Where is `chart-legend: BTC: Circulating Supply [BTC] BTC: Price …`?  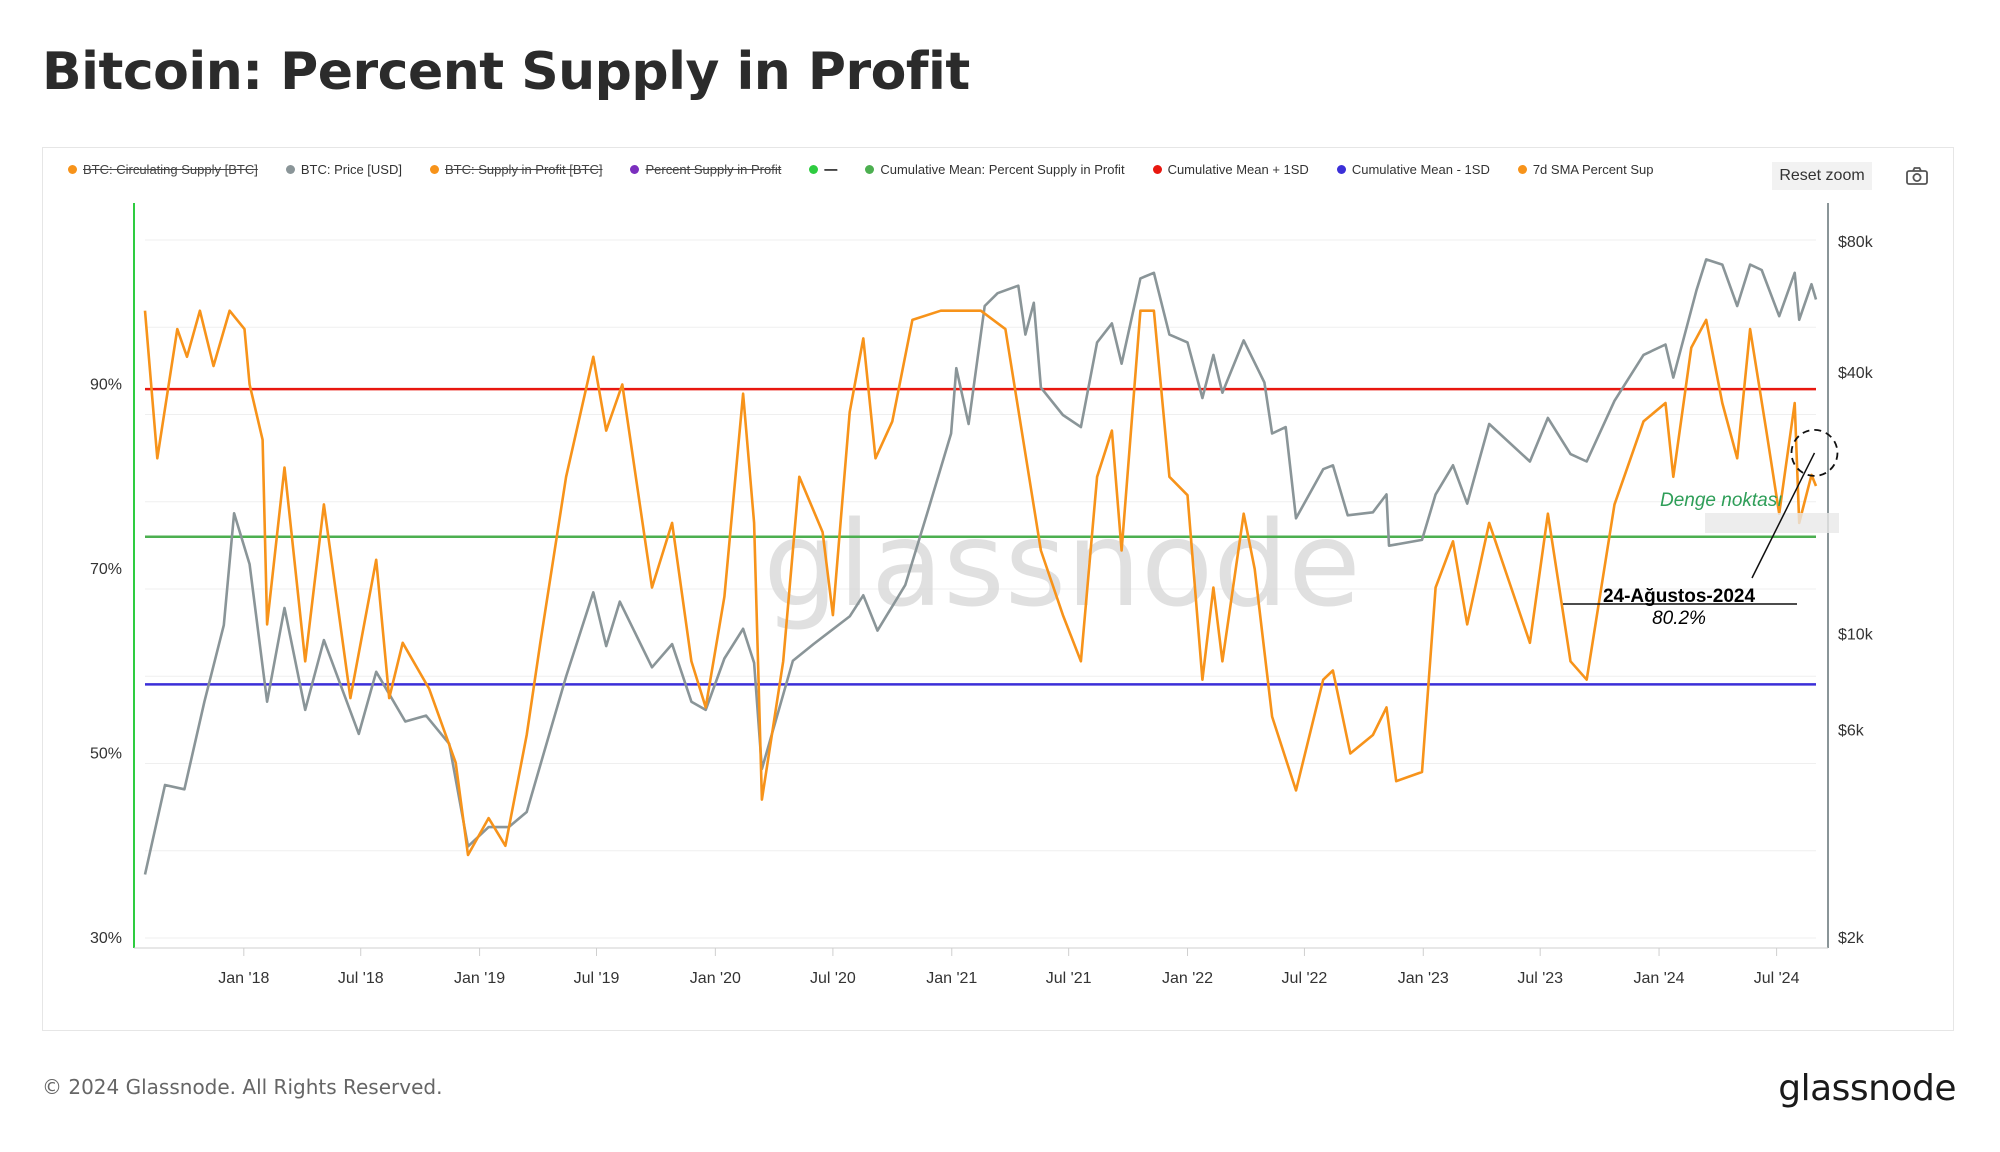 chart-legend: BTC: Circulating Supply [BTC] BTC: Price … is located at coordinates (918, 172).